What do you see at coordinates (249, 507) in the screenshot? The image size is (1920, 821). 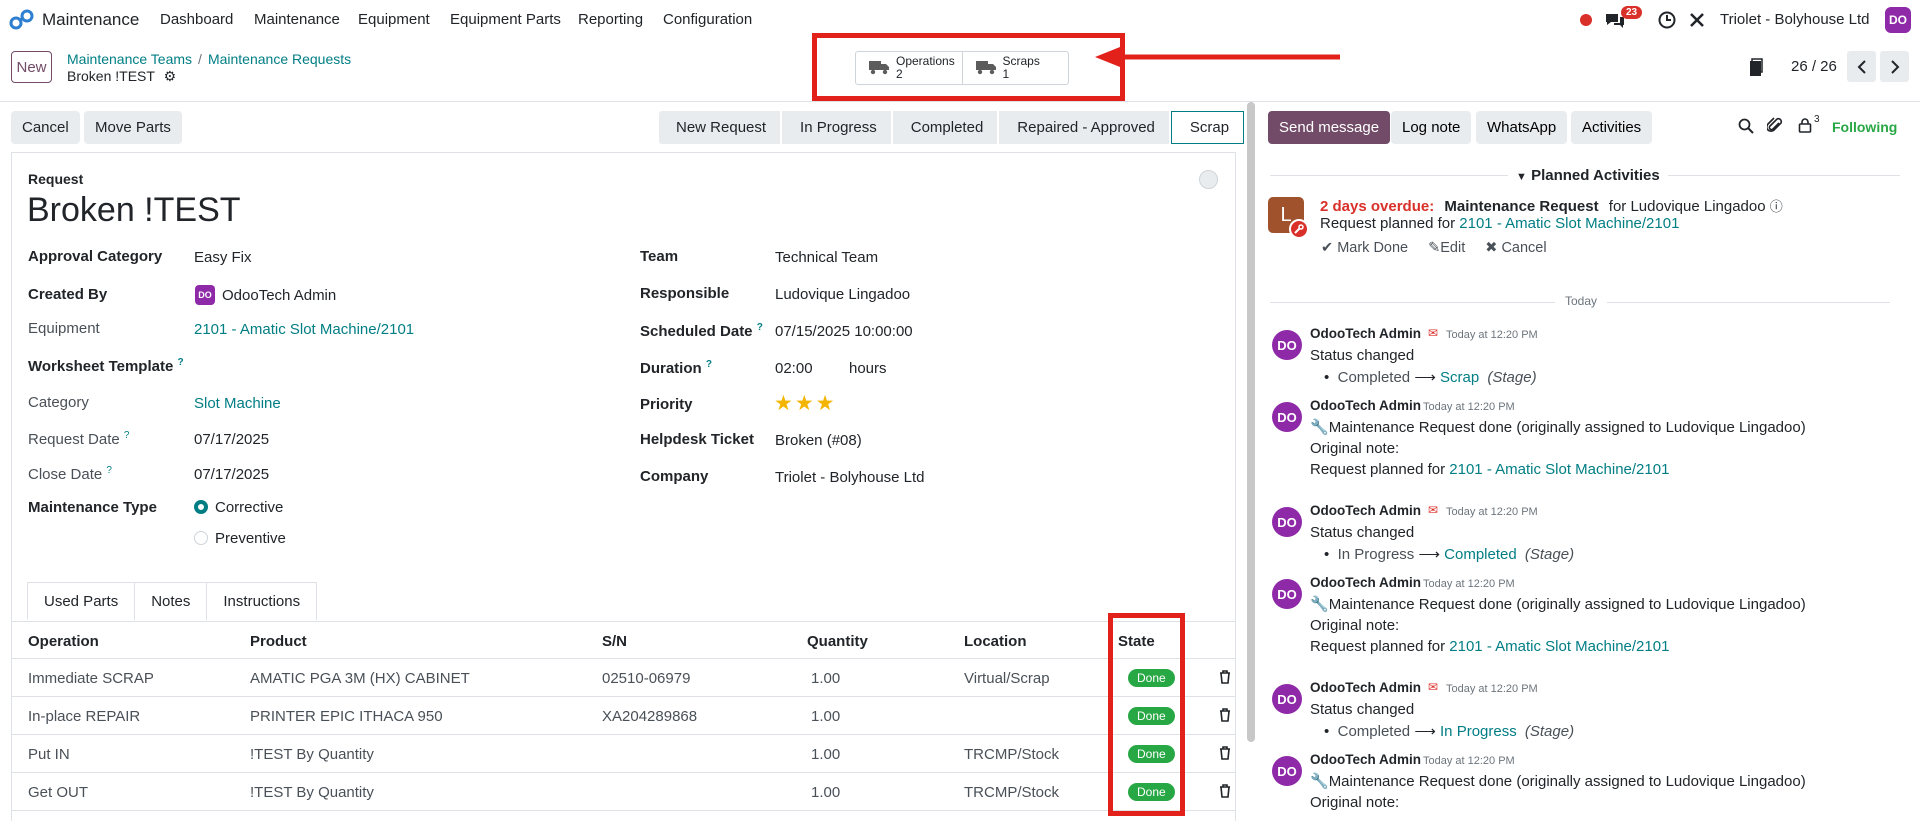 I see `radio-corrective-label: Corrective` at bounding box center [249, 507].